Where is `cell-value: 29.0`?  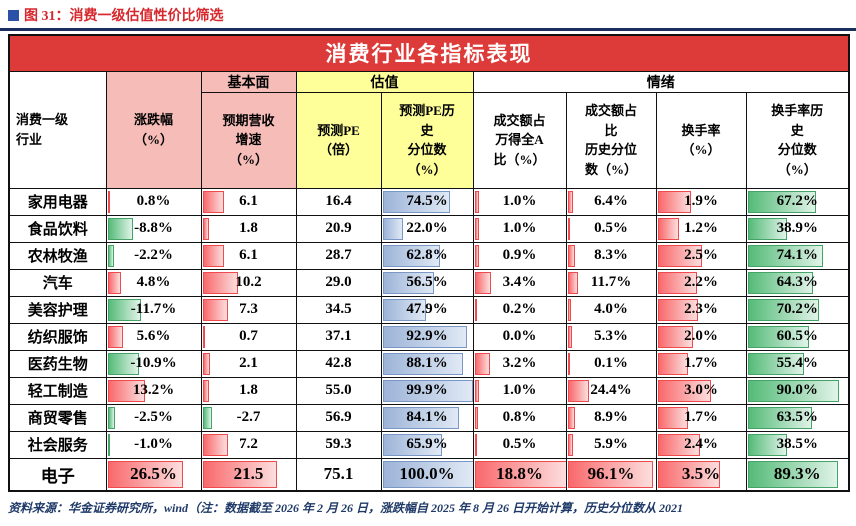
cell-value: 29.0 is located at coordinates (338, 282).